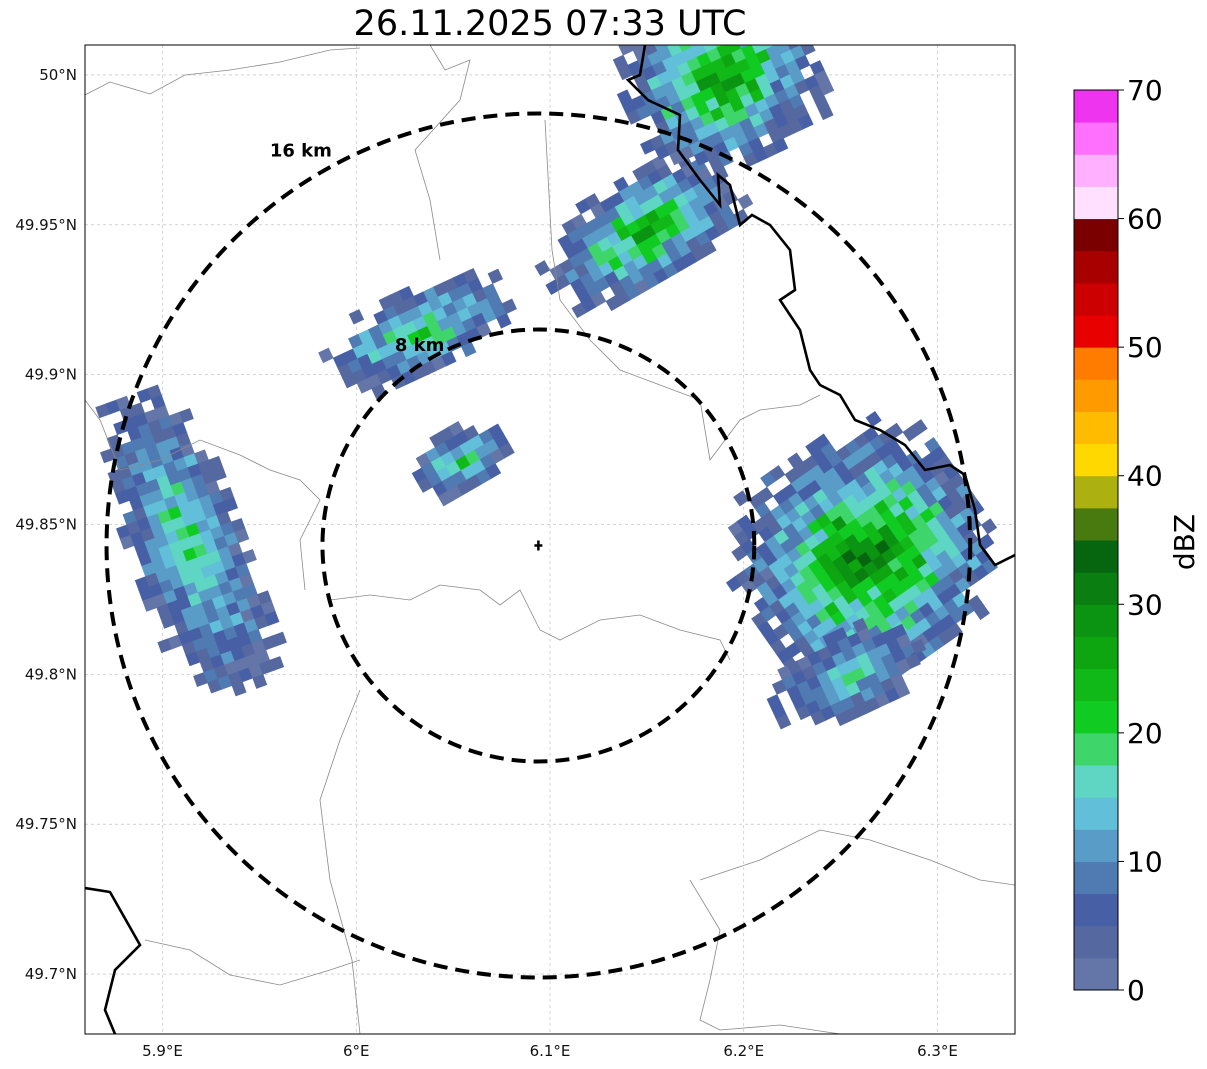 This screenshot has height=1069, width=1207. I want to click on lon-tick-label: 6.1°E, so click(550, 1051).